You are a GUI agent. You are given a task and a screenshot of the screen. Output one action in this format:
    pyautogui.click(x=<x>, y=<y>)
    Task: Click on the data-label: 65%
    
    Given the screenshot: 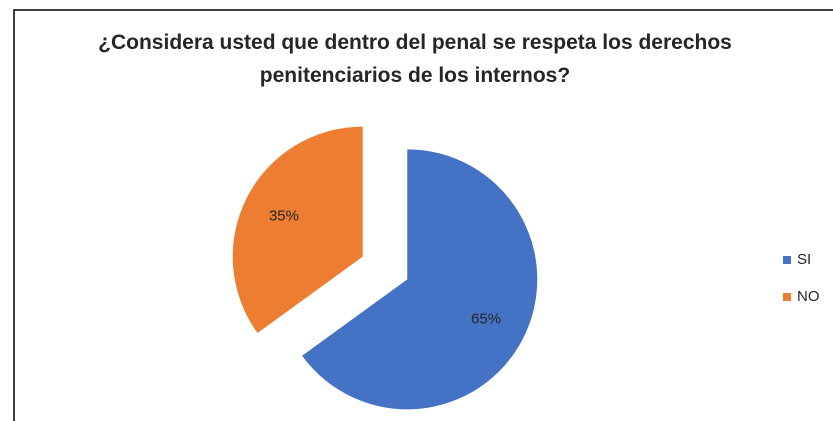 What is the action you would take?
    pyautogui.click(x=486, y=318)
    